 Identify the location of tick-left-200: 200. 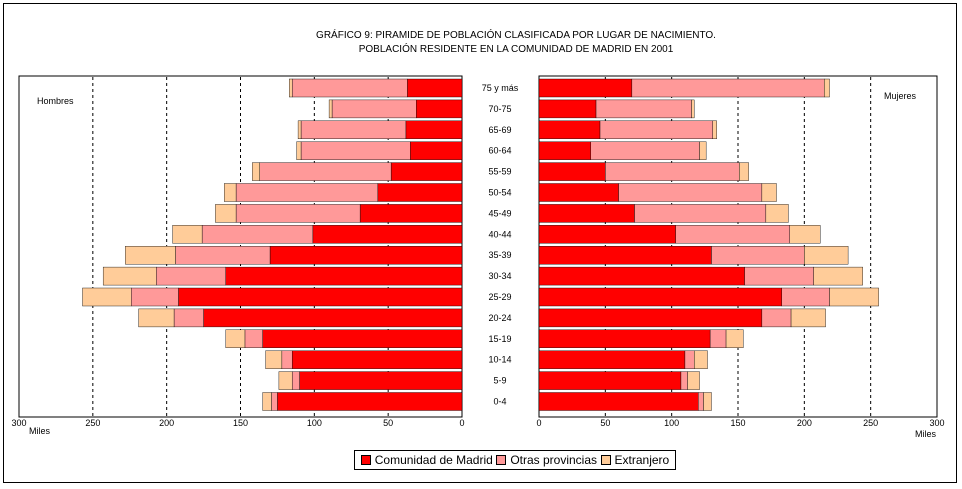
(166, 423).